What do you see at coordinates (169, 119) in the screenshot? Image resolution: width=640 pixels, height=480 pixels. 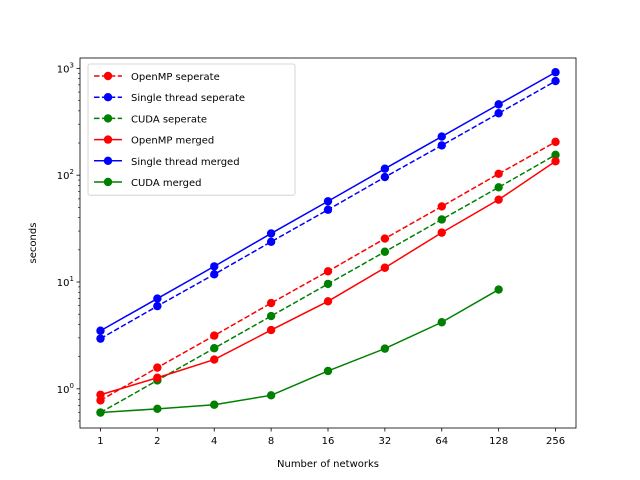 I see `legend-label: CUDA seperate` at bounding box center [169, 119].